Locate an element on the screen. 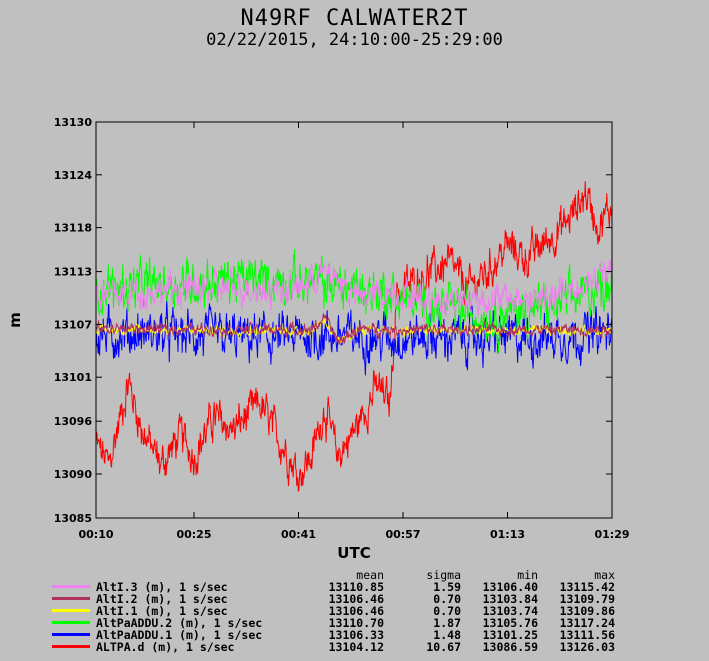 The height and width of the screenshot is (661, 709). y-tick-label: 13107 is located at coordinates (73, 324).